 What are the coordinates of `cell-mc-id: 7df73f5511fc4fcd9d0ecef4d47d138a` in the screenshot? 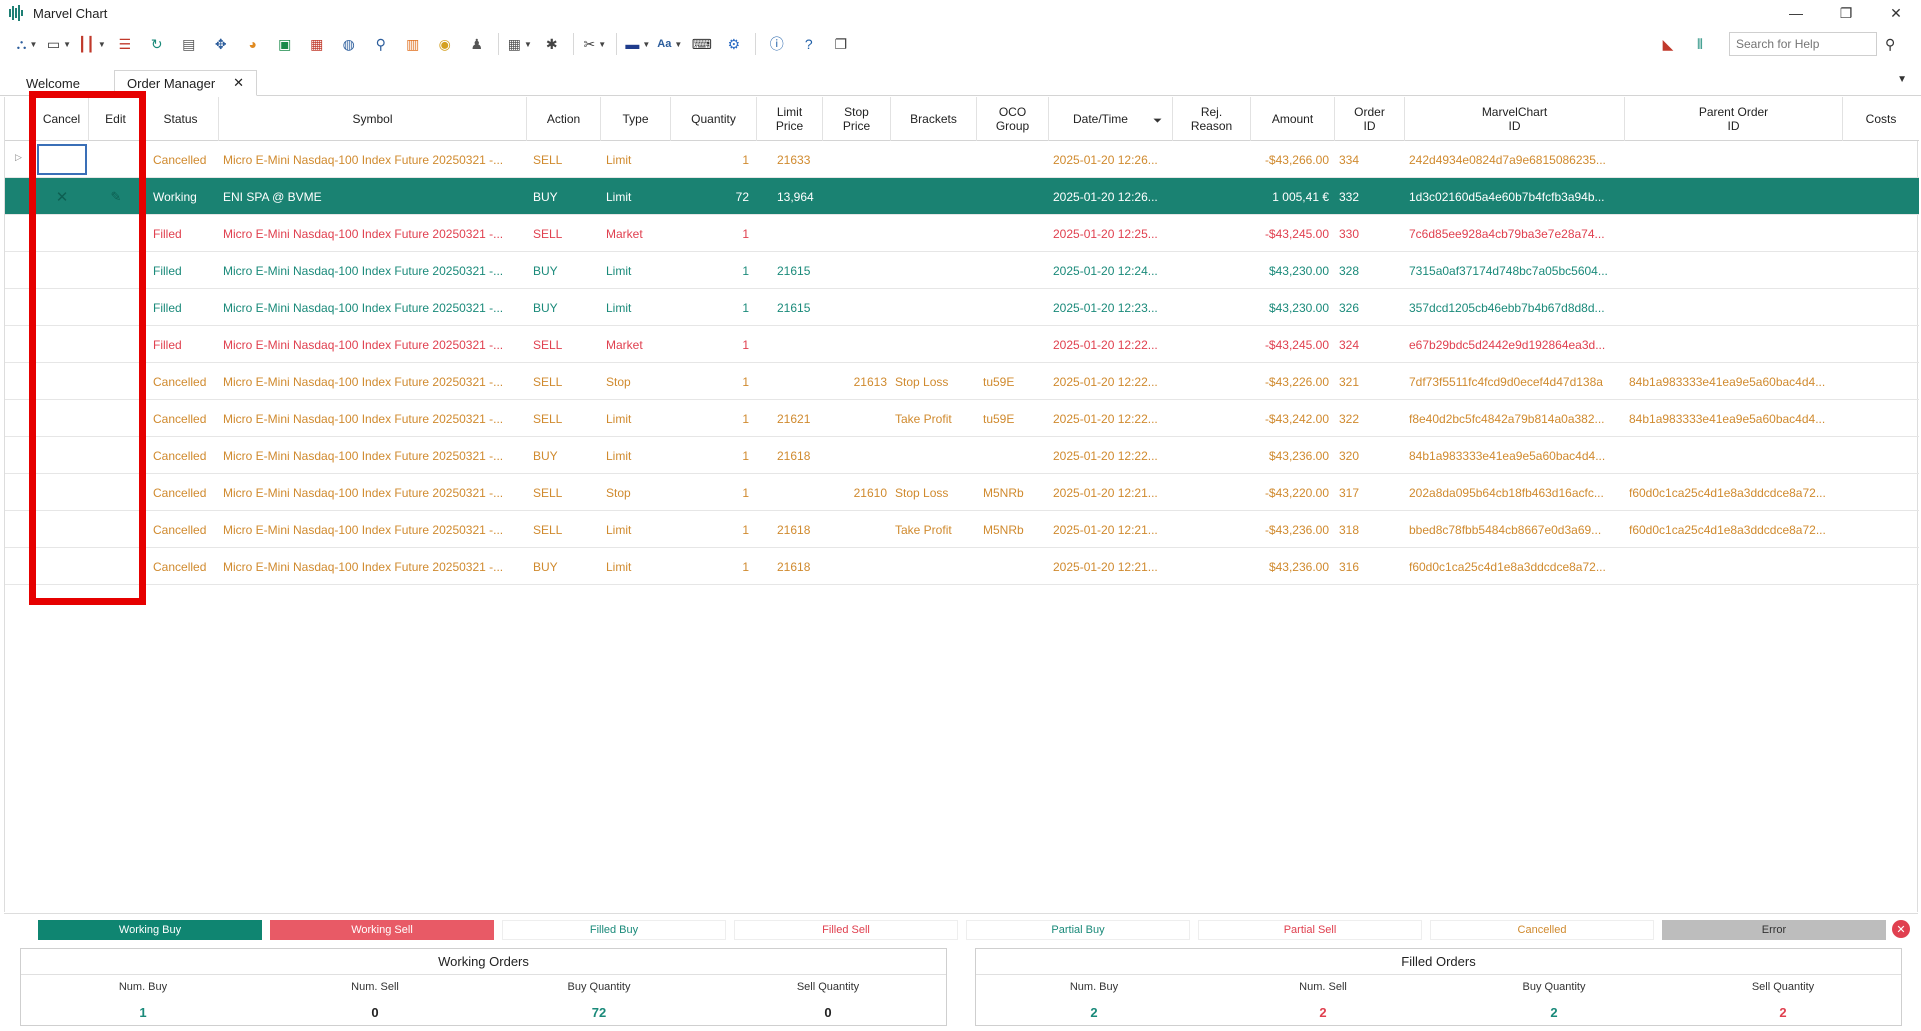 It's located at (1506, 381).